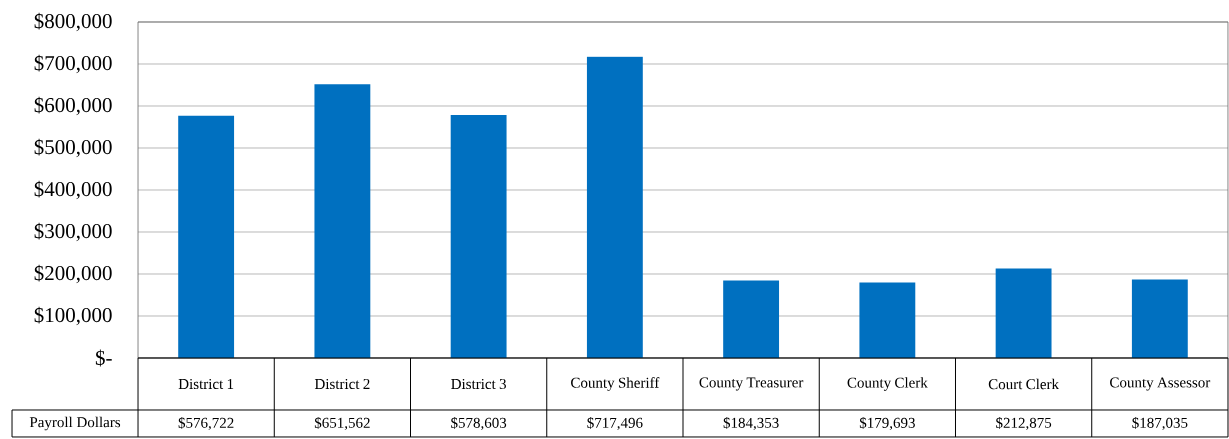  Describe the element at coordinates (73, 64) in the screenshot. I see `y-tick-label: $700,000` at that location.